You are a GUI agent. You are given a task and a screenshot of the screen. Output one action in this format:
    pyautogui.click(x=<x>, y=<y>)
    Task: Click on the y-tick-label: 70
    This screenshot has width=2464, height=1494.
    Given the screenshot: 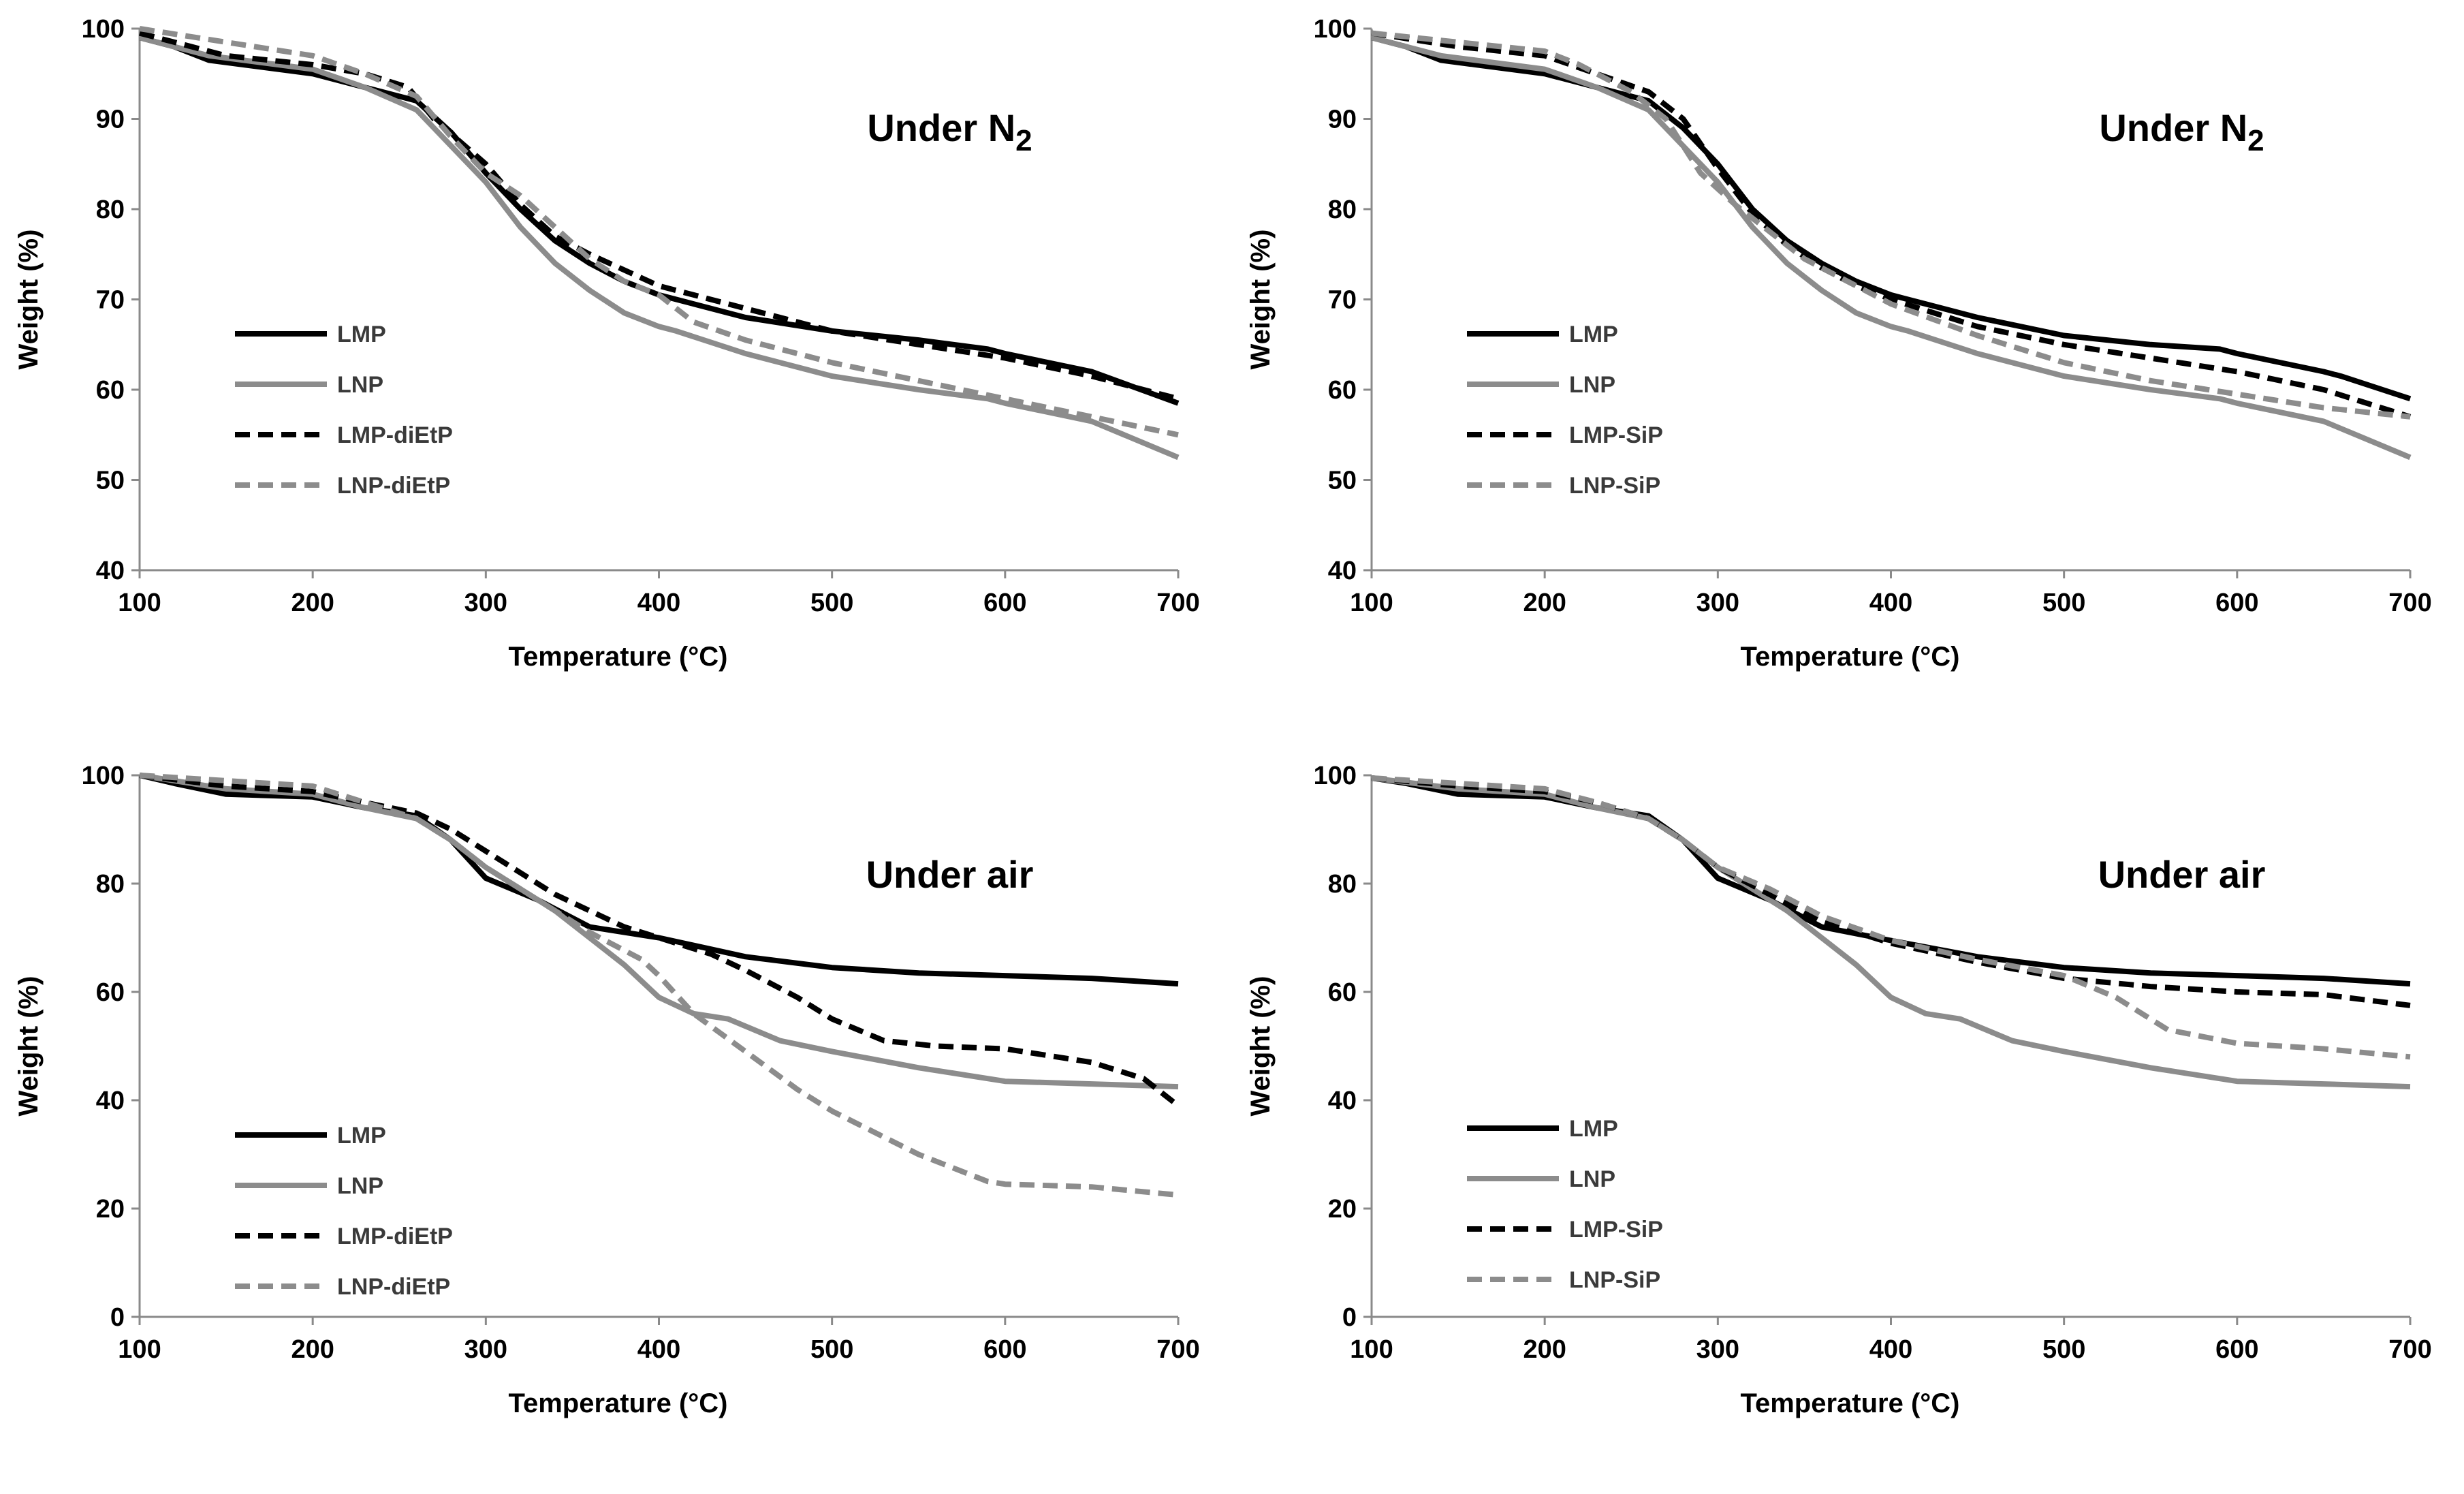 What is the action you would take?
    pyautogui.click(x=1343, y=300)
    